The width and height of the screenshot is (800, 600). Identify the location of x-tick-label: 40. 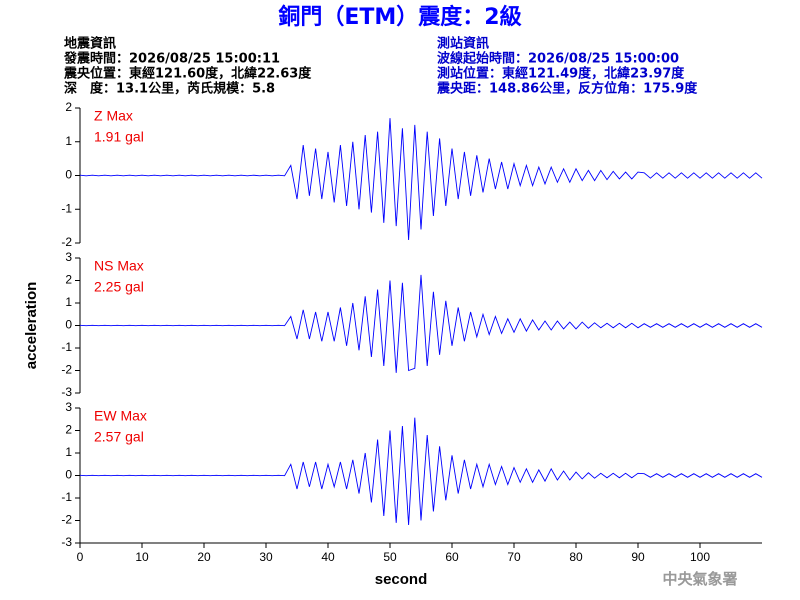
(328, 557).